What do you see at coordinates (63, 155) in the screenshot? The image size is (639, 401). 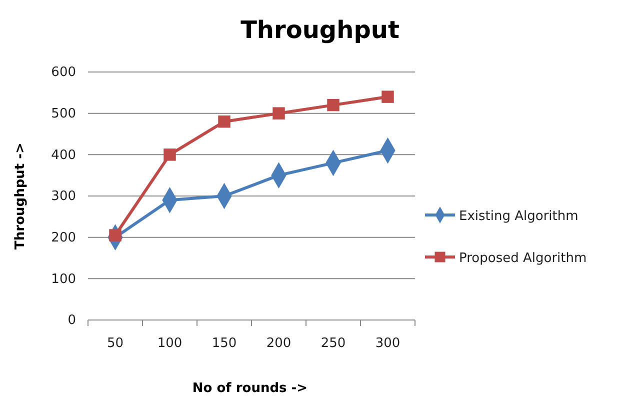 I see `y-tick-label: 400` at bounding box center [63, 155].